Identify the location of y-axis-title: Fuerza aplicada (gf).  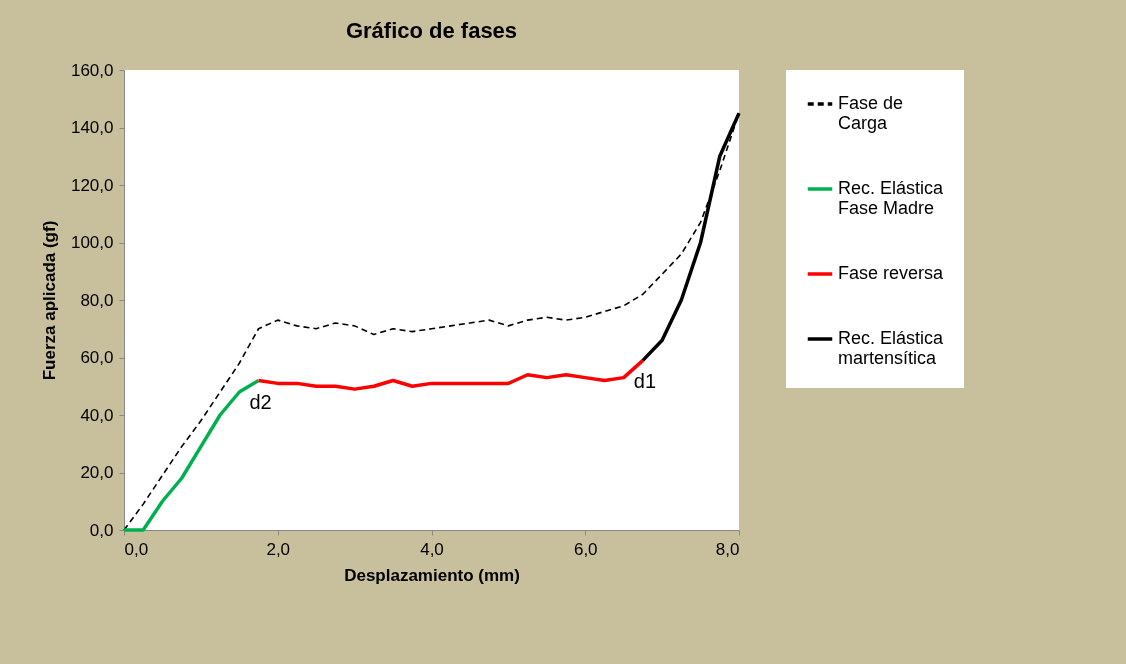
(49, 300).